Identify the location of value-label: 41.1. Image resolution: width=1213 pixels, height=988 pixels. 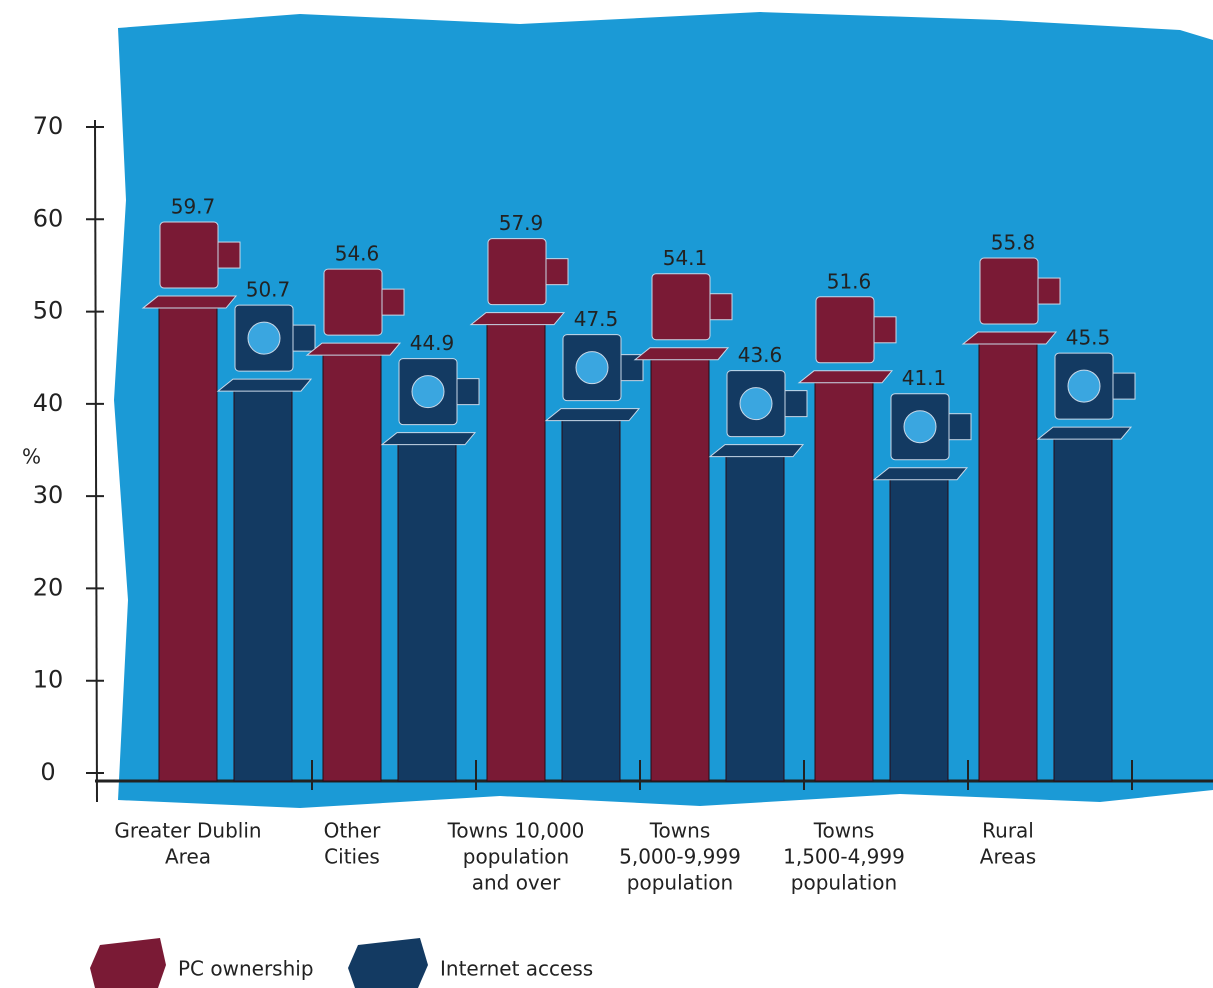
(924, 378).